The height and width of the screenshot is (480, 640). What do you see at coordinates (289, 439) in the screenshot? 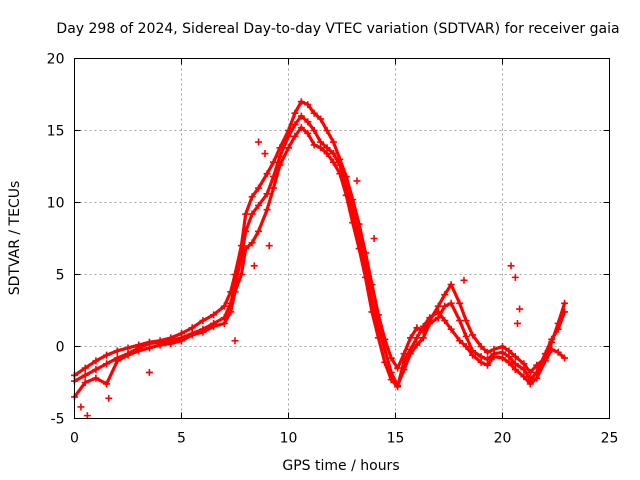
I see `x-tick-label: 10` at bounding box center [289, 439].